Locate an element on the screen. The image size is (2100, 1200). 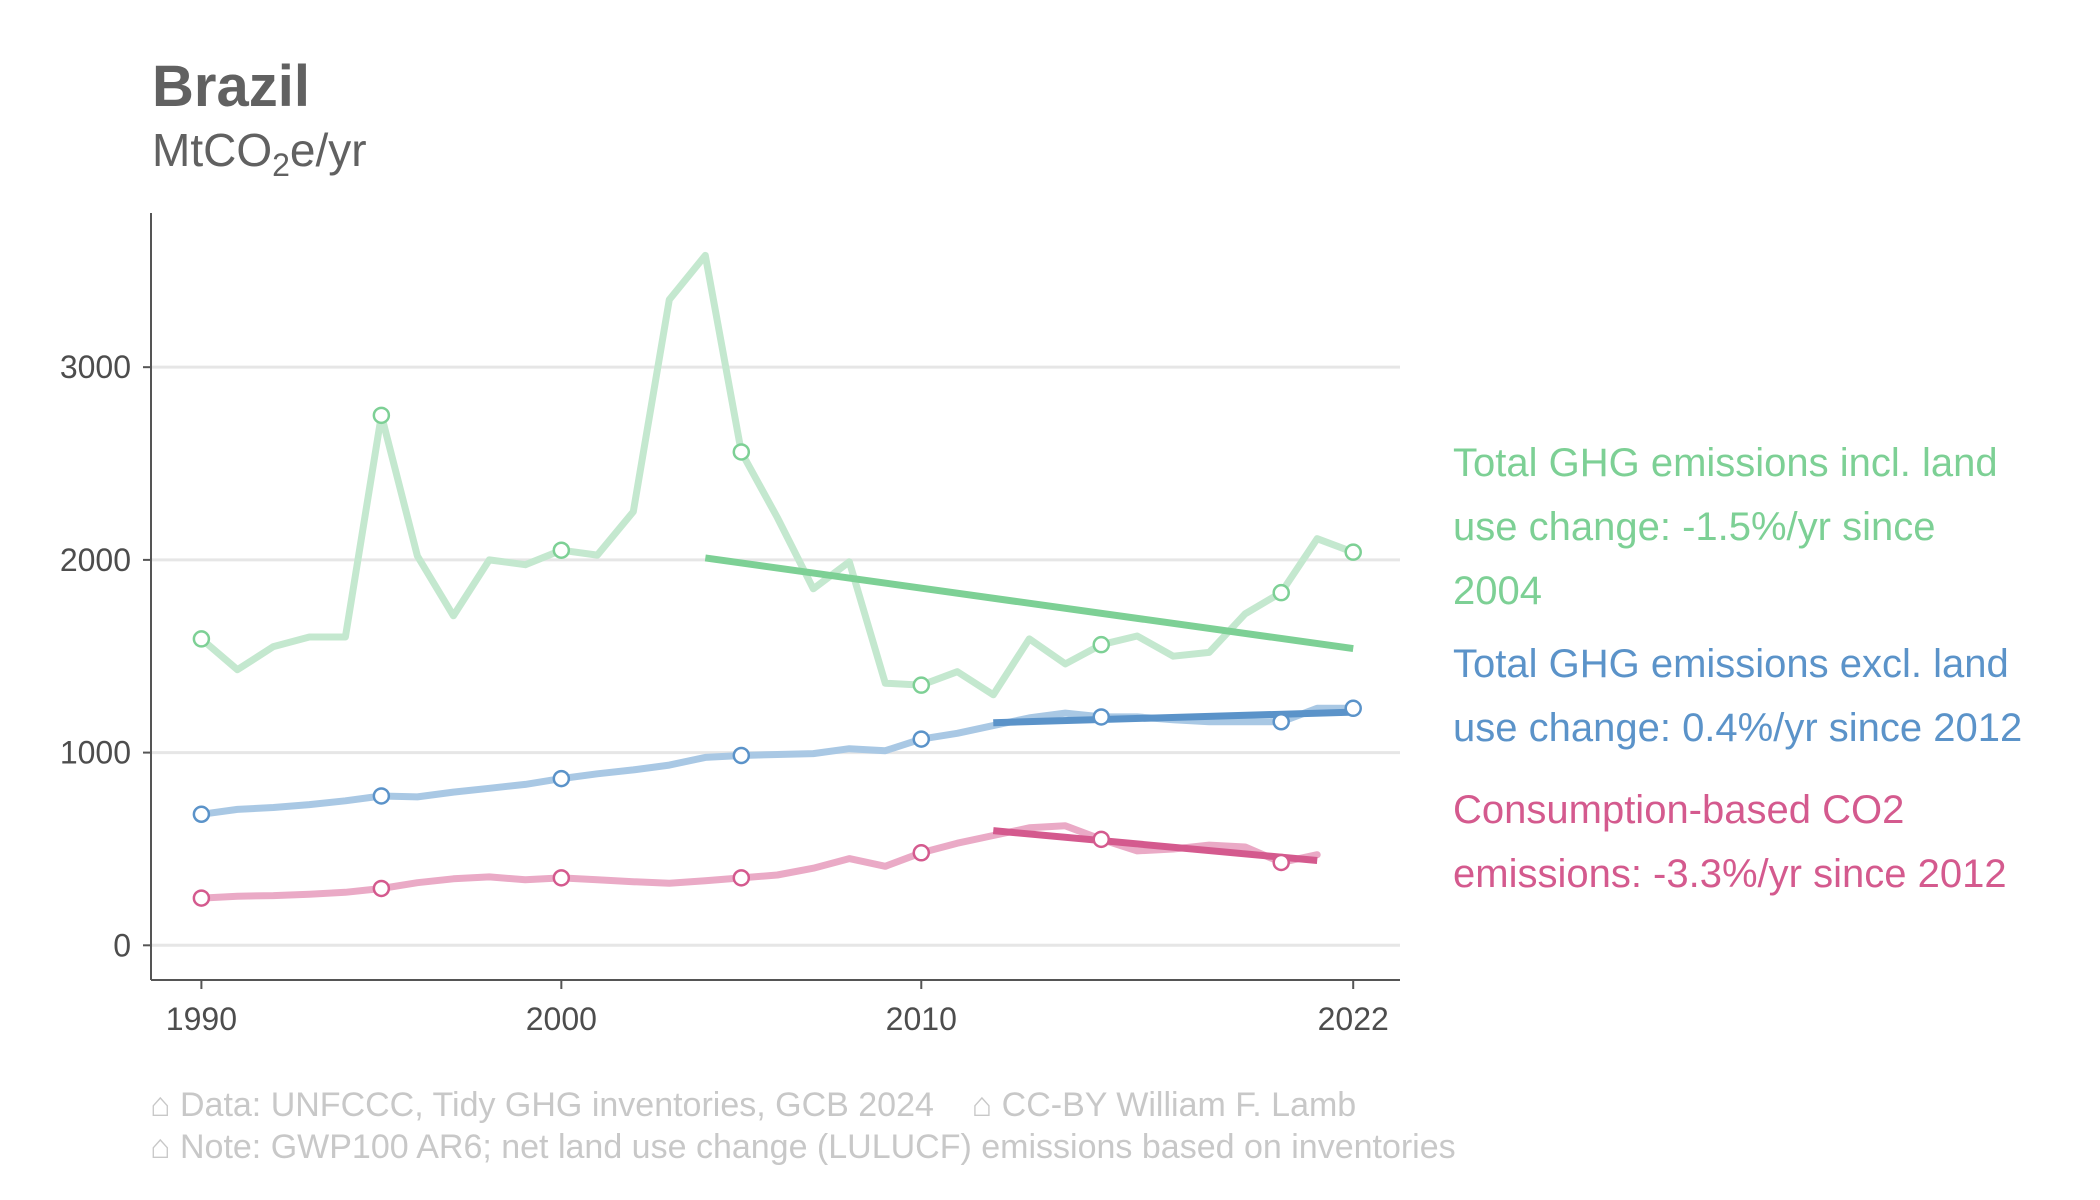
series-2-point-2000 is located at coordinates (561, 878).